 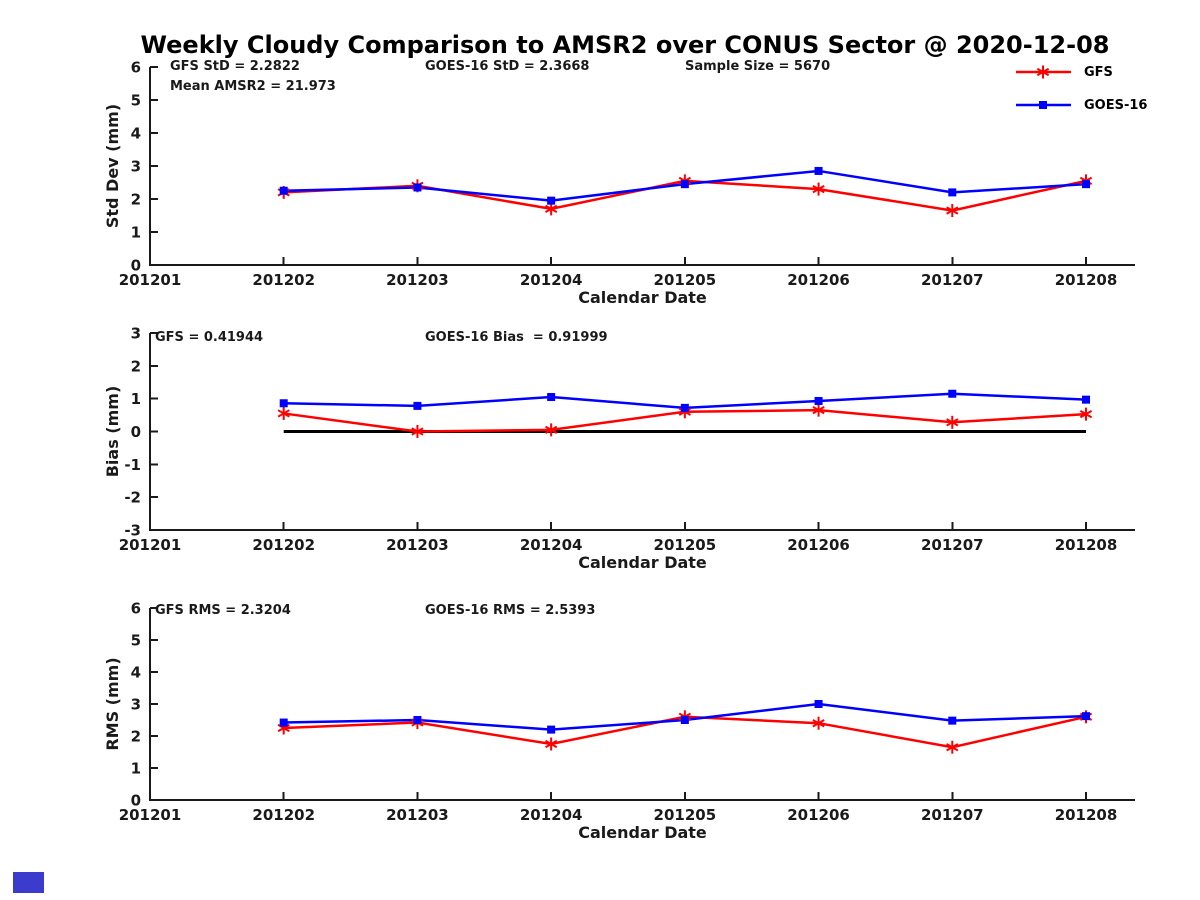 I want to click on y-axis-title: RMS (mm), so click(x=112, y=703).